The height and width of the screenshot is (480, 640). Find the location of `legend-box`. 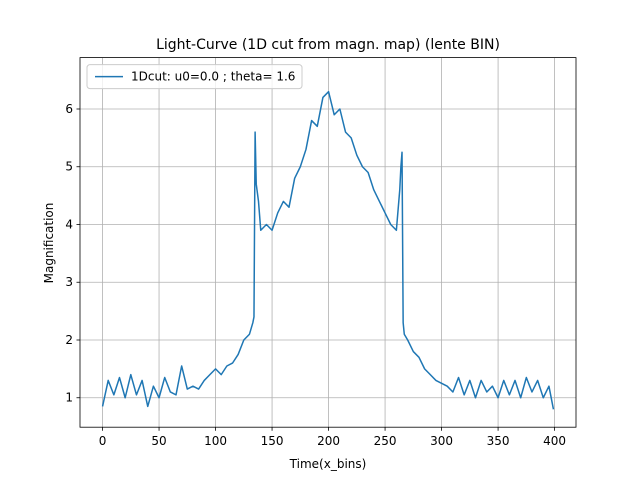

legend-box is located at coordinates (194, 77).